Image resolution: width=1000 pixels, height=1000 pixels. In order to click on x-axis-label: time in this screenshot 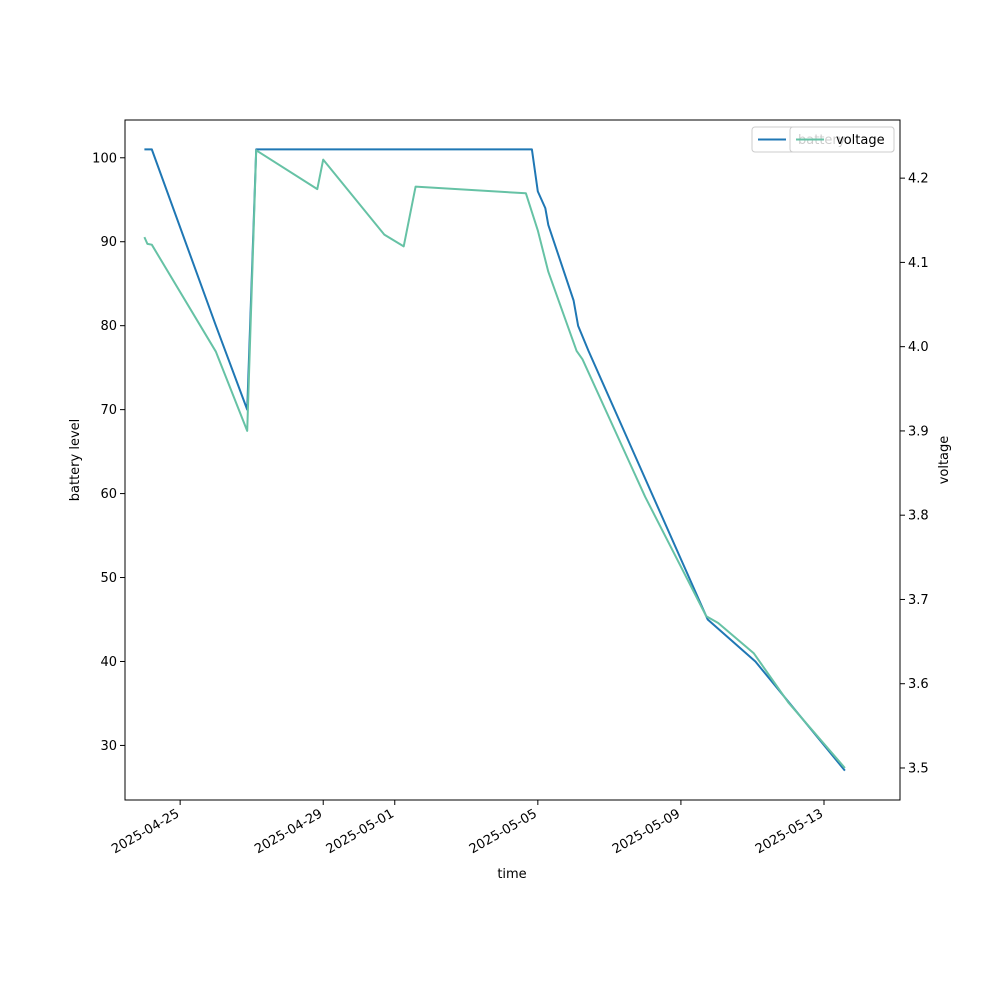, I will do `click(511, 874)`.